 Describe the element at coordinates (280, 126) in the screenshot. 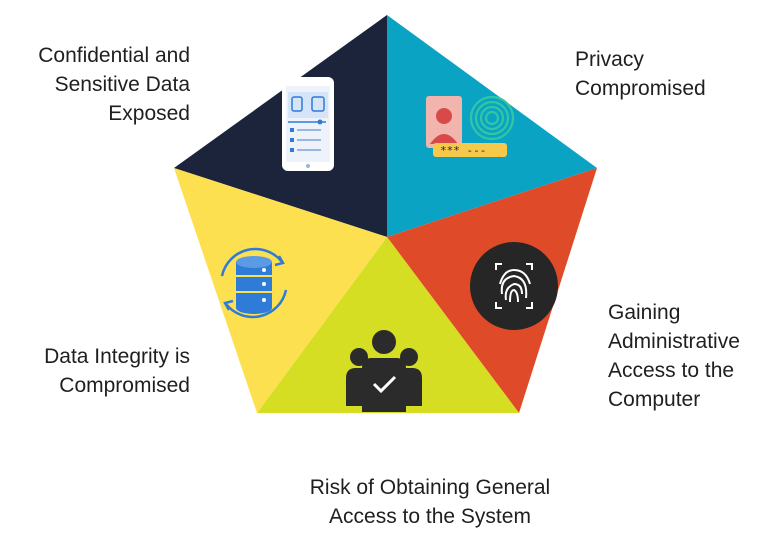

I see `segment-confidential` at that location.